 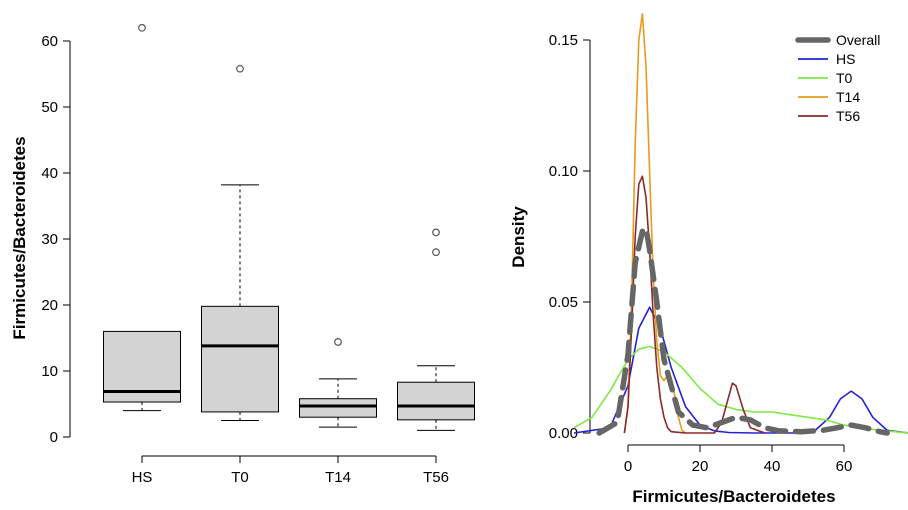 I want to click on box-y-tick-label: 50, so click(x=49, y=107).